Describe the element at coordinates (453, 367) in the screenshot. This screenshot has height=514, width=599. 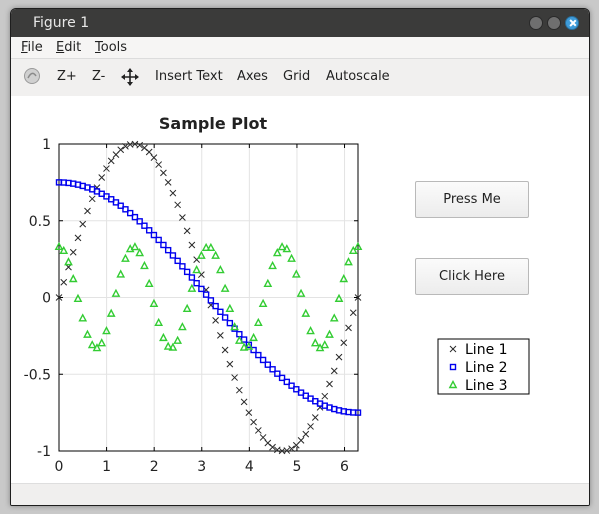
I see `legend-marker-line2` at that location.